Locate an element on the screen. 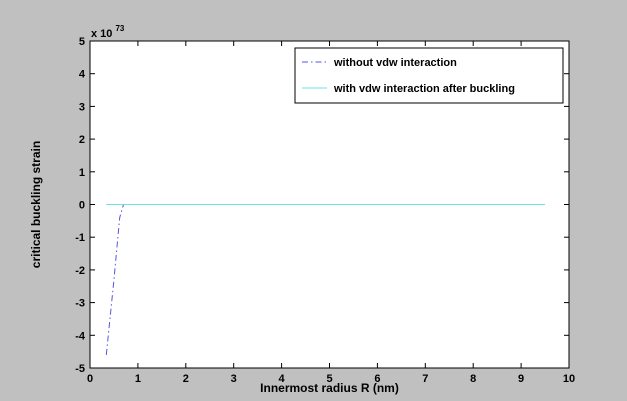 The width and height of the screenshot is (627, 401). x-axis-label: Innermost radius R (nm) is located at coordinates (329, 388).